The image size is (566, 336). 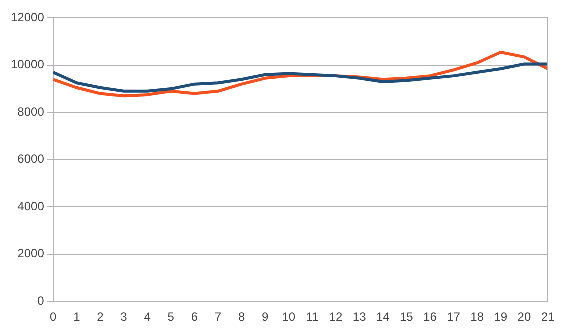 What do you see at coordinates (27, 17) in the screenshot?
I see `y-tick-label: 12000` at bounding box center [27, 17].